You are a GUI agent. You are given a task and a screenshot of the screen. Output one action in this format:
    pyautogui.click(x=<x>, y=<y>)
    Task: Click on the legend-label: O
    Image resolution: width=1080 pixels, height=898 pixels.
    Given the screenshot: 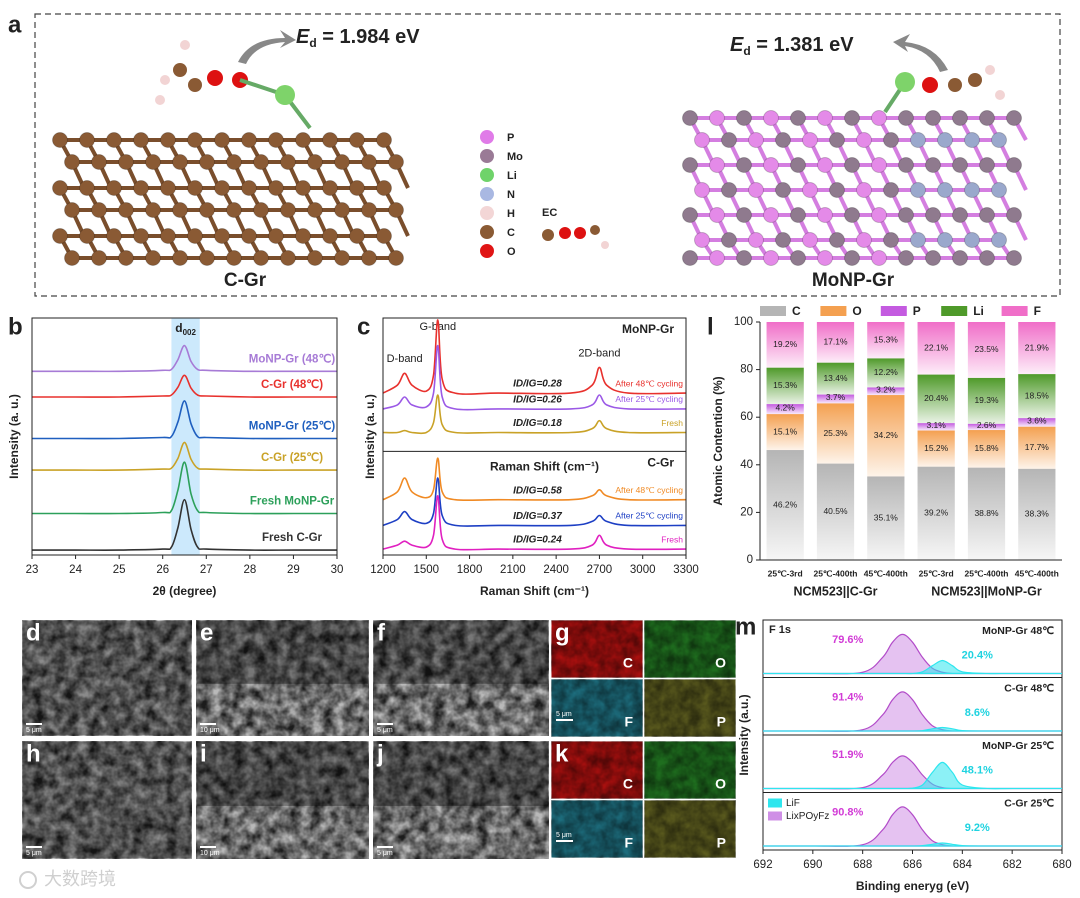 What is the action you would take?
    pyautogui.click(x=511, y=252)
    